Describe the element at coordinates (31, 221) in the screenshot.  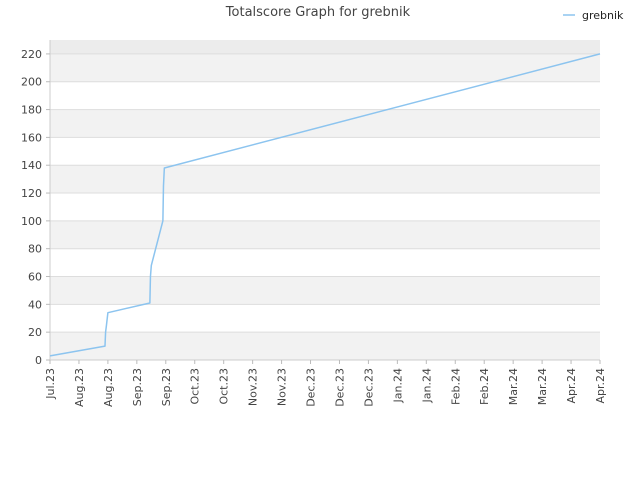
I see `y-tick-label: 100` at that location.